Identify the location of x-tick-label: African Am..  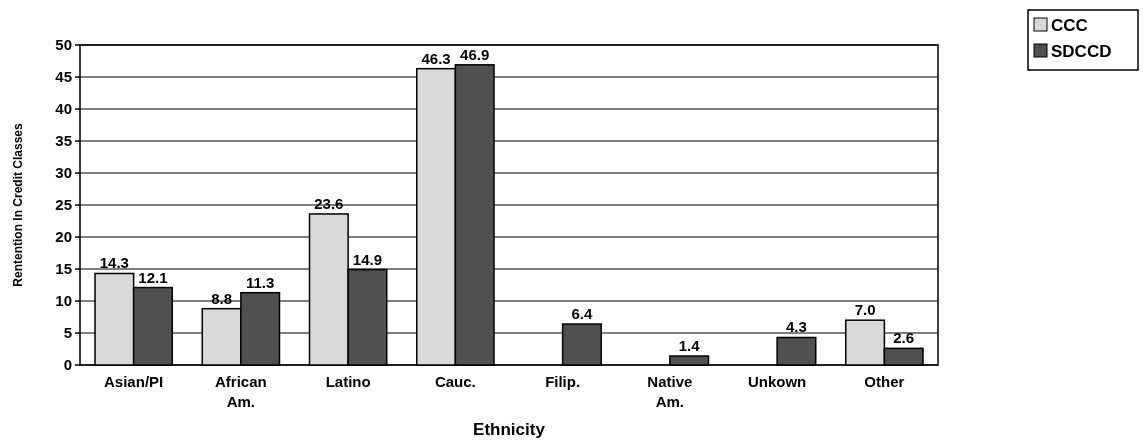
(241, 391).